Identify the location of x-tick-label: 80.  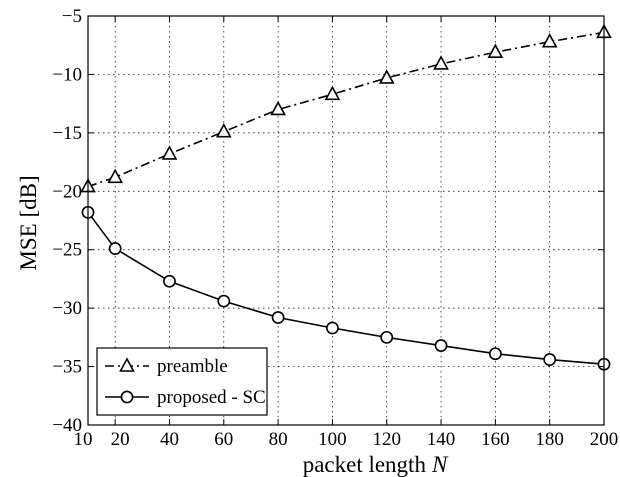
(278, 439).